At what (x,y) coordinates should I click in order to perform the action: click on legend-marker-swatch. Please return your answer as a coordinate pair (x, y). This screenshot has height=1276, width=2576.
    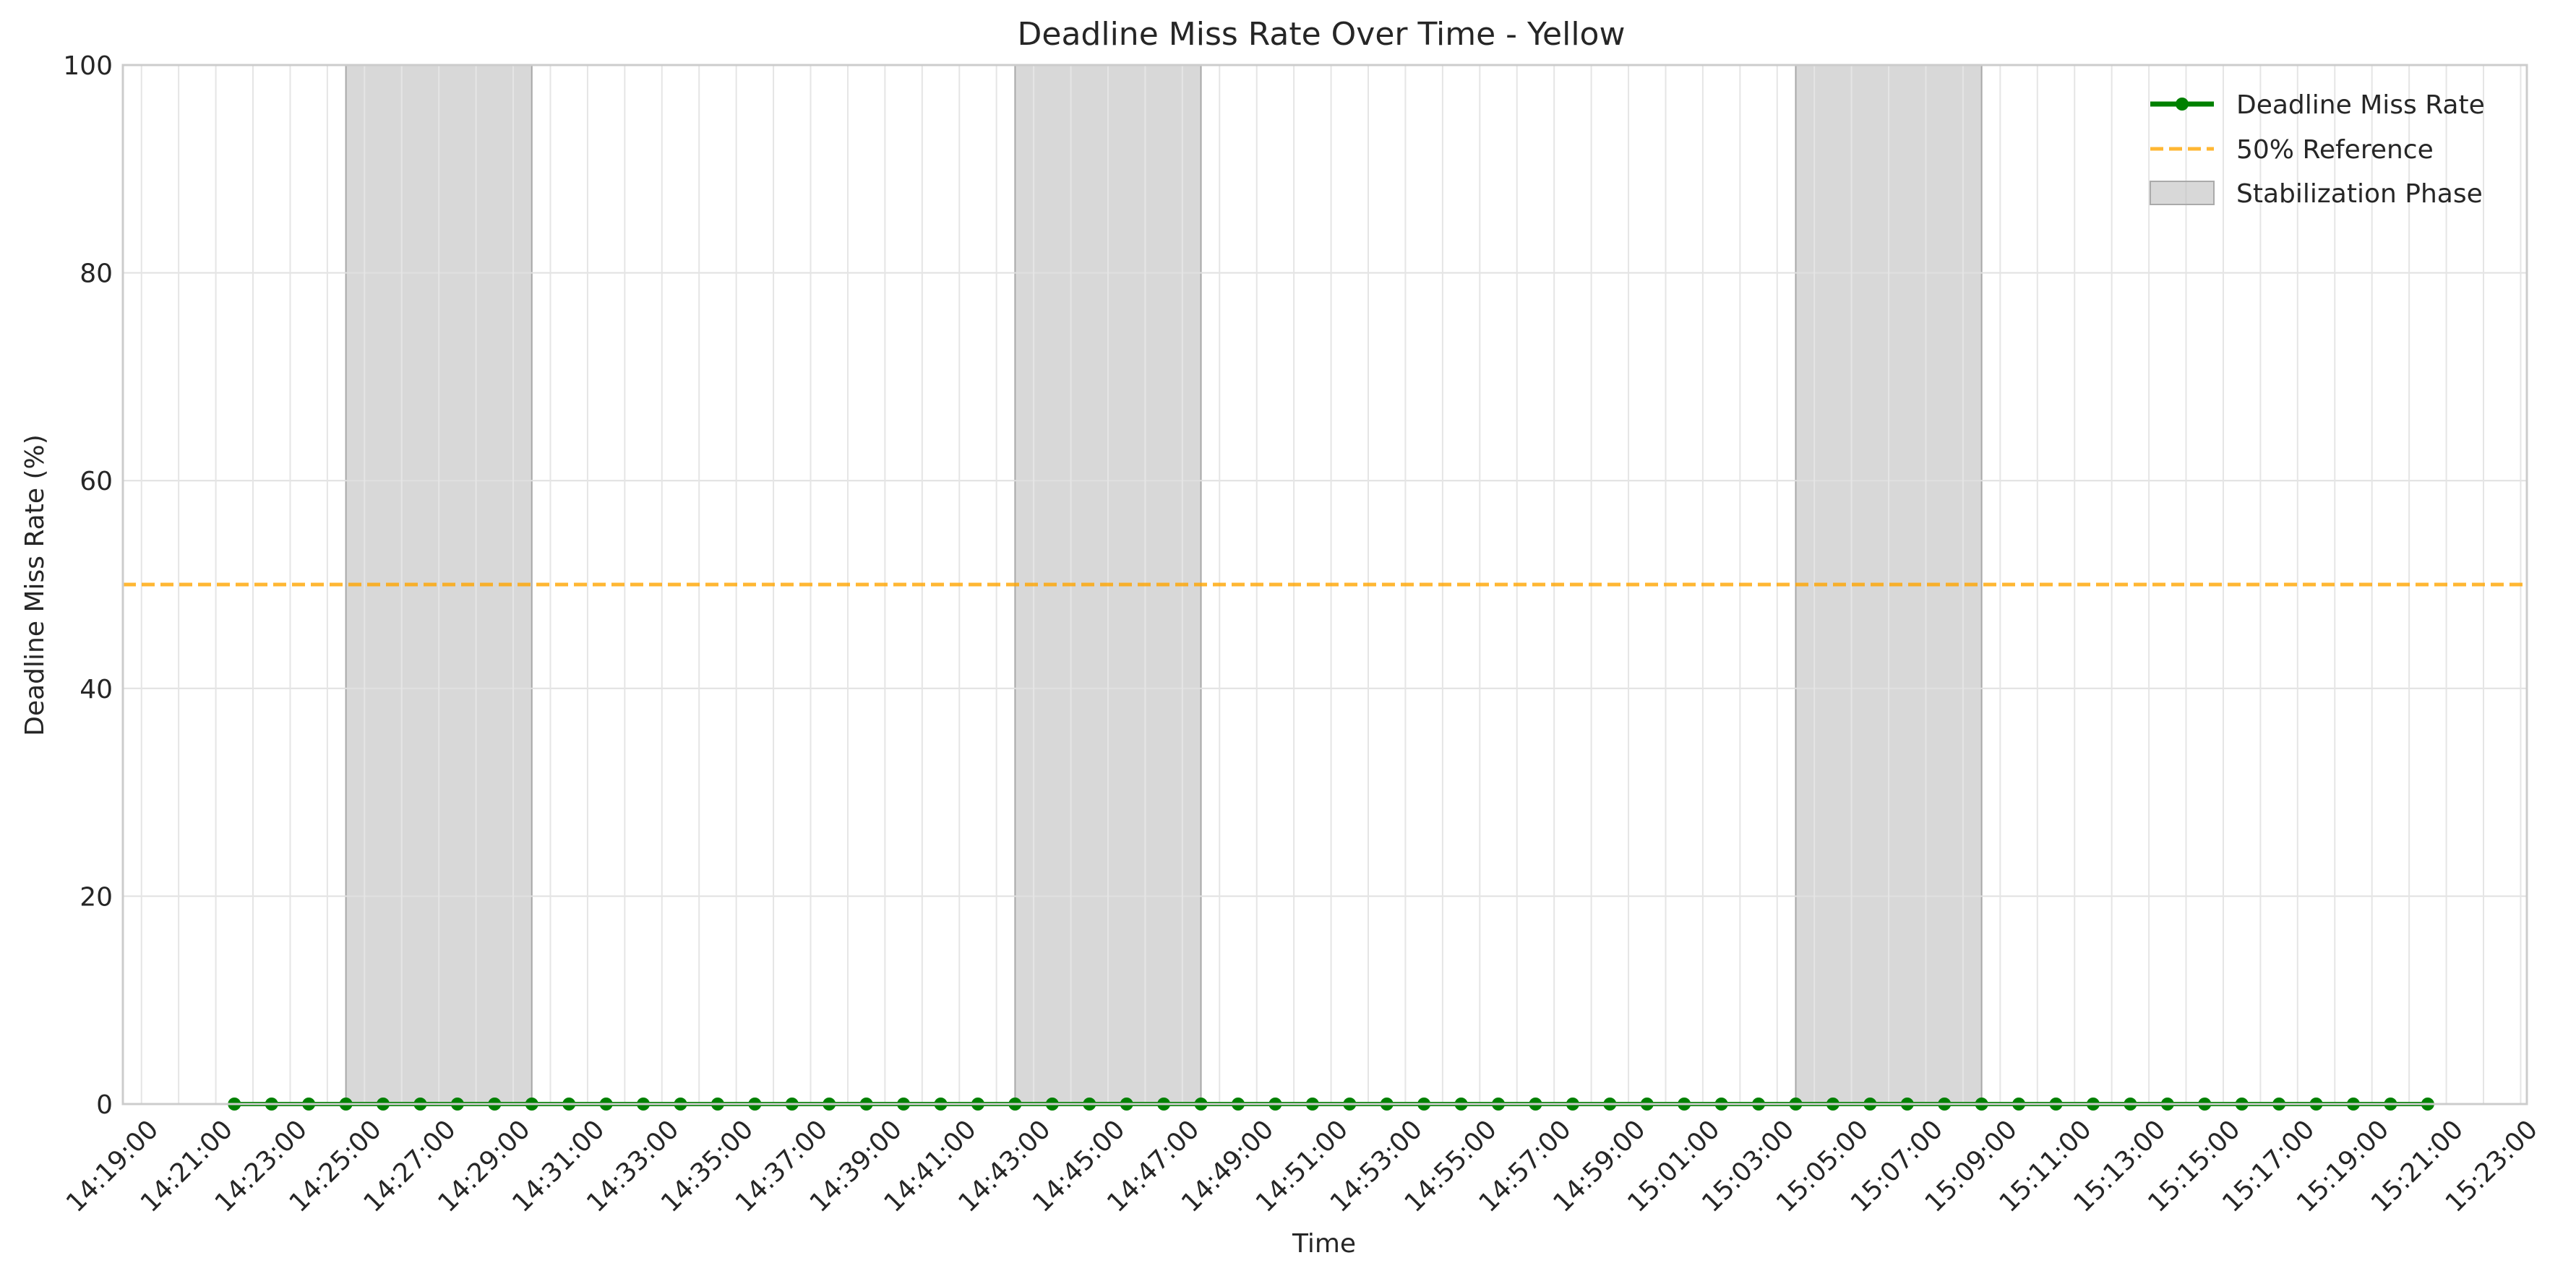
    Looking at the image, I should click on (2183, 104).